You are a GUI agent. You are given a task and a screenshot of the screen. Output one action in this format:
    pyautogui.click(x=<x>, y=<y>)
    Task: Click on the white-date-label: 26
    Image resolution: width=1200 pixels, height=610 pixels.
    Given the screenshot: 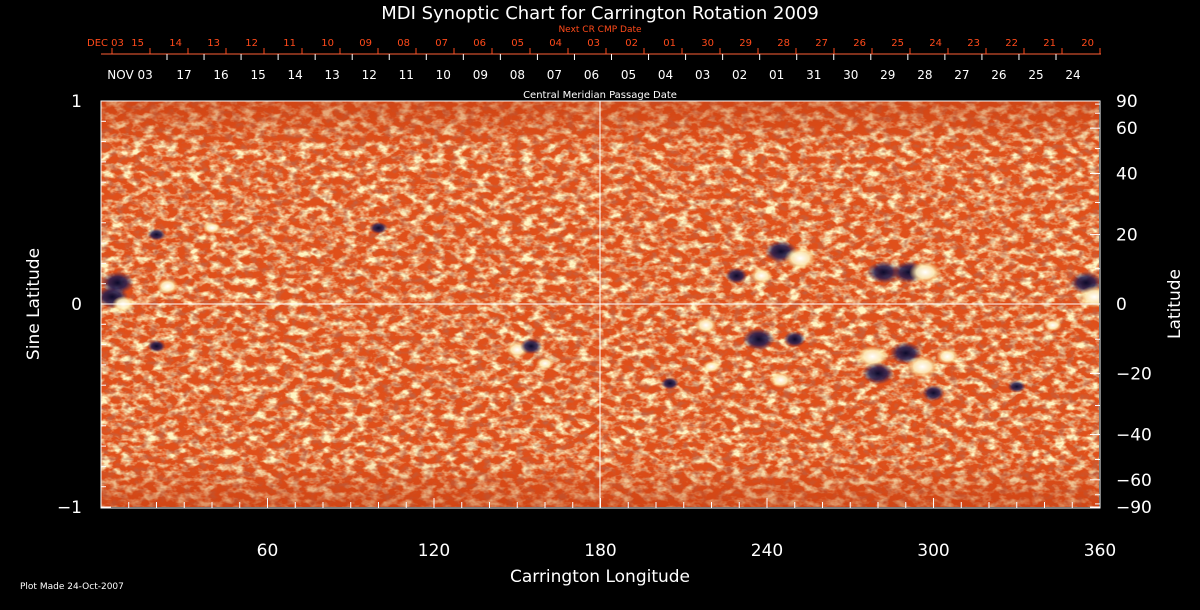 What is the action you would take?
    pyautogui.click(x=998, y=75)
    